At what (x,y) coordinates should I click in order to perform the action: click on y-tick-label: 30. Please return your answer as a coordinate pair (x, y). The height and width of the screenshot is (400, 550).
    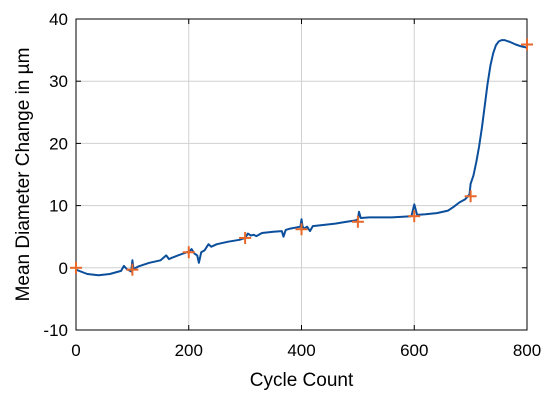
    Looking at the image, I should click on (58, 81).